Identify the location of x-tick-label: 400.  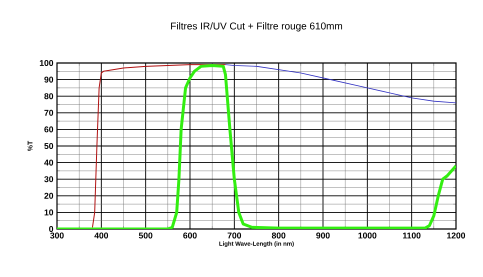
(101, 235).